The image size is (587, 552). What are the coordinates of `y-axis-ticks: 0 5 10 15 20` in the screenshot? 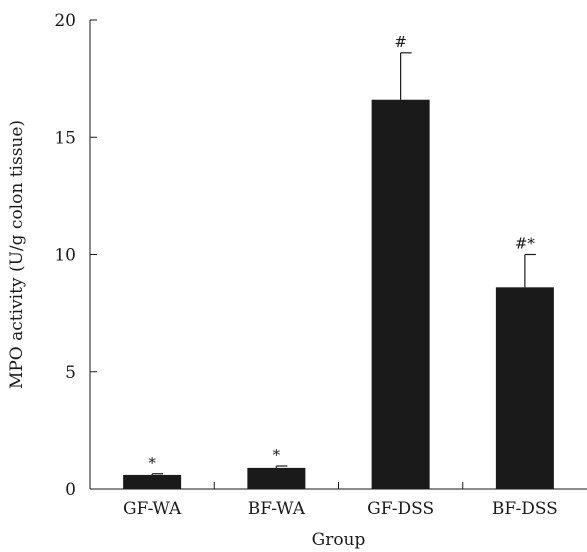 It's located at (75, 255).